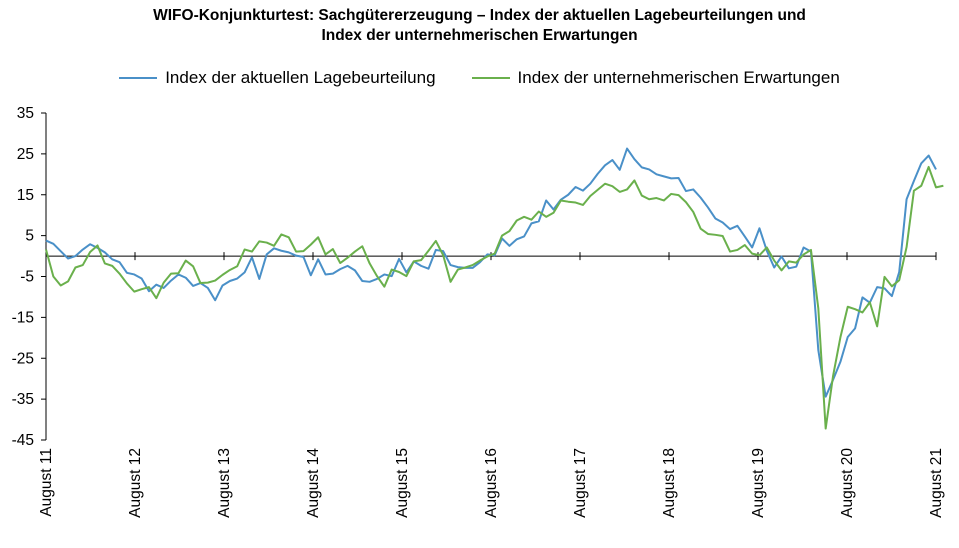 The height and width of the screenshot is (548, 959). I want to click on y-tick-label: -45, so click(23, 440).